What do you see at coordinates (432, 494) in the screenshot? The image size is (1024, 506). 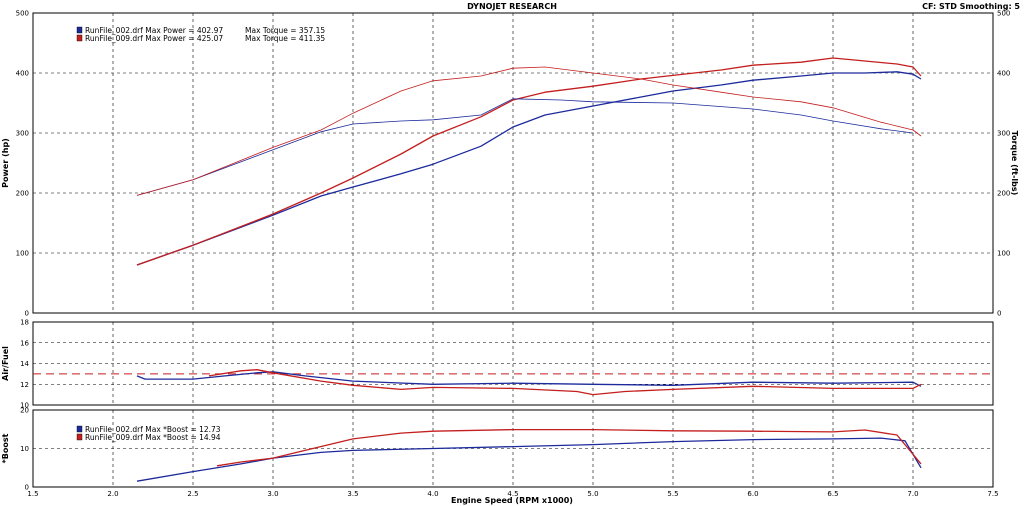 I see `x-tick-label: 4.0` at bounding box center [432, 494].